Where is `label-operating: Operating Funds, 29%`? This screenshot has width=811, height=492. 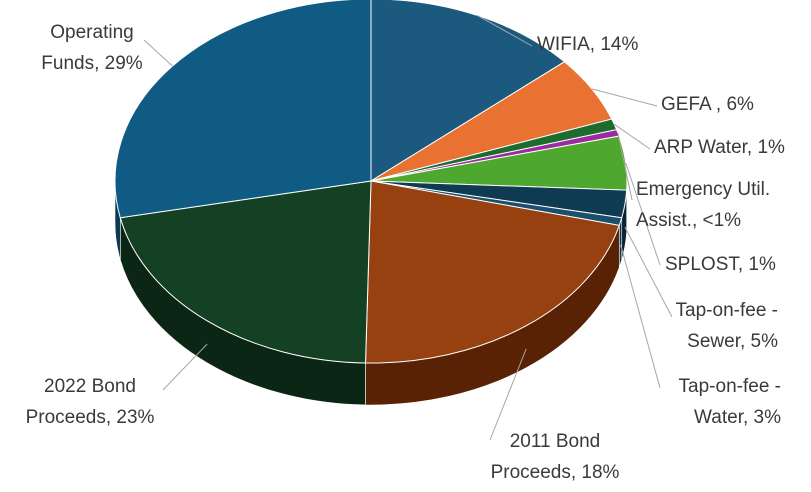
label-operating: Operating Funds, 29% is located at coordinates (91, 48).